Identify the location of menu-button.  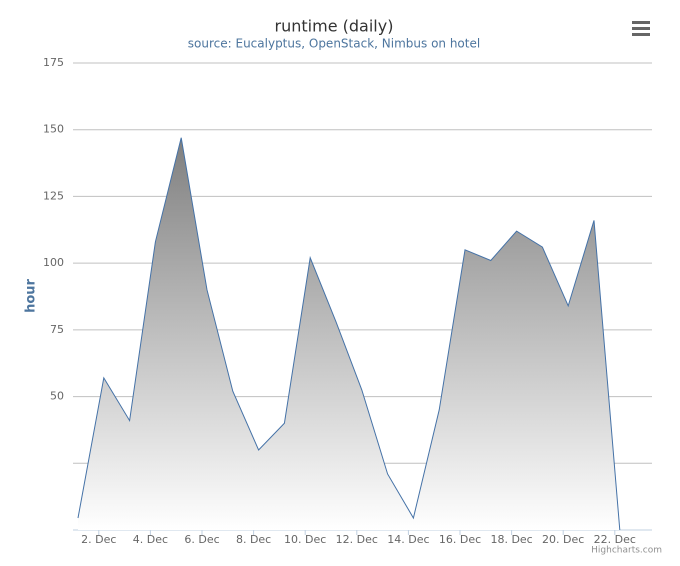
(641, 28).